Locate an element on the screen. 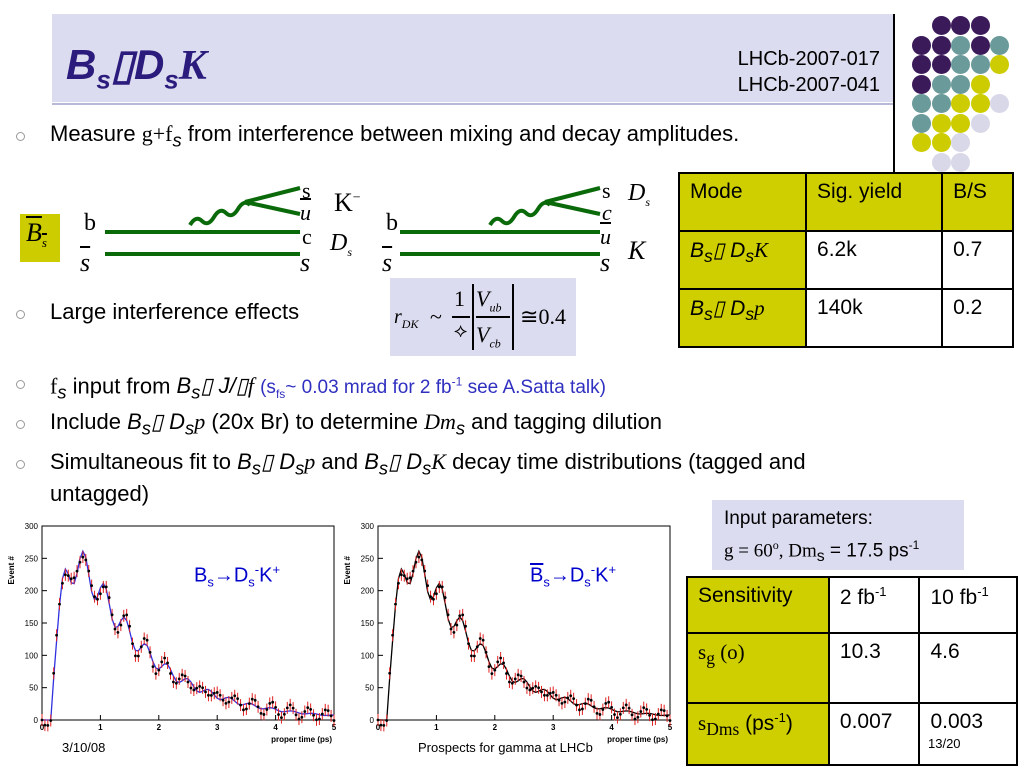  table-row: Bs▯ DsK 6.2k 0.7 is located at coordinates (845, 260).